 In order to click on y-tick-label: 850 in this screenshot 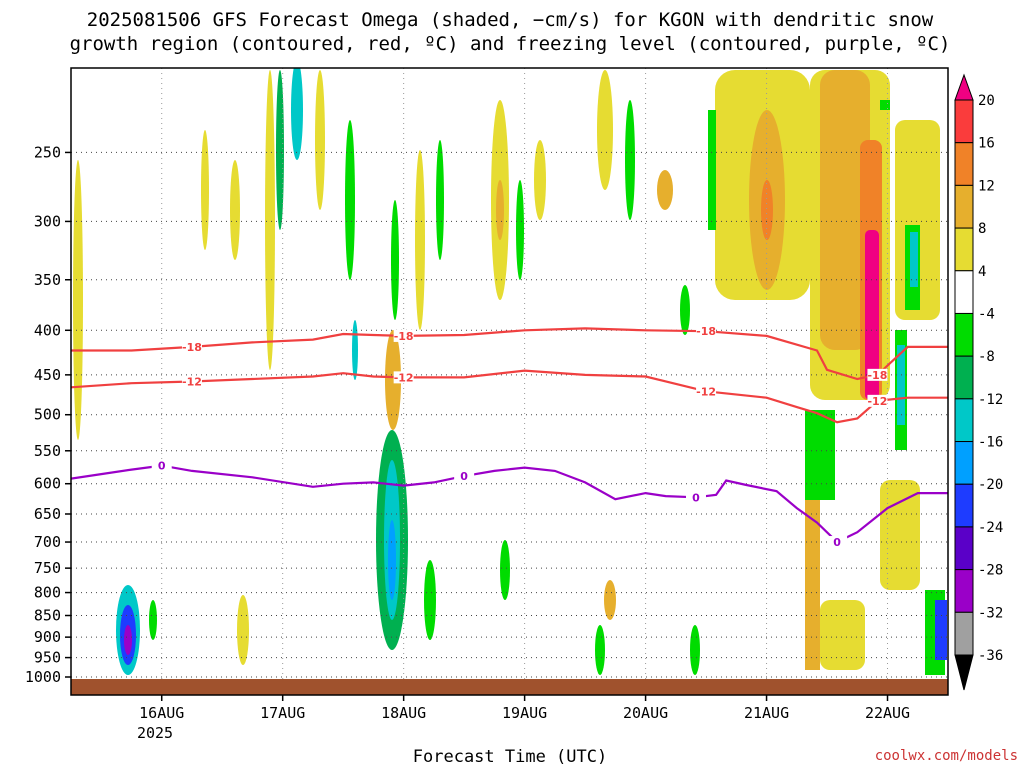, I will do `click(47, 616)`.